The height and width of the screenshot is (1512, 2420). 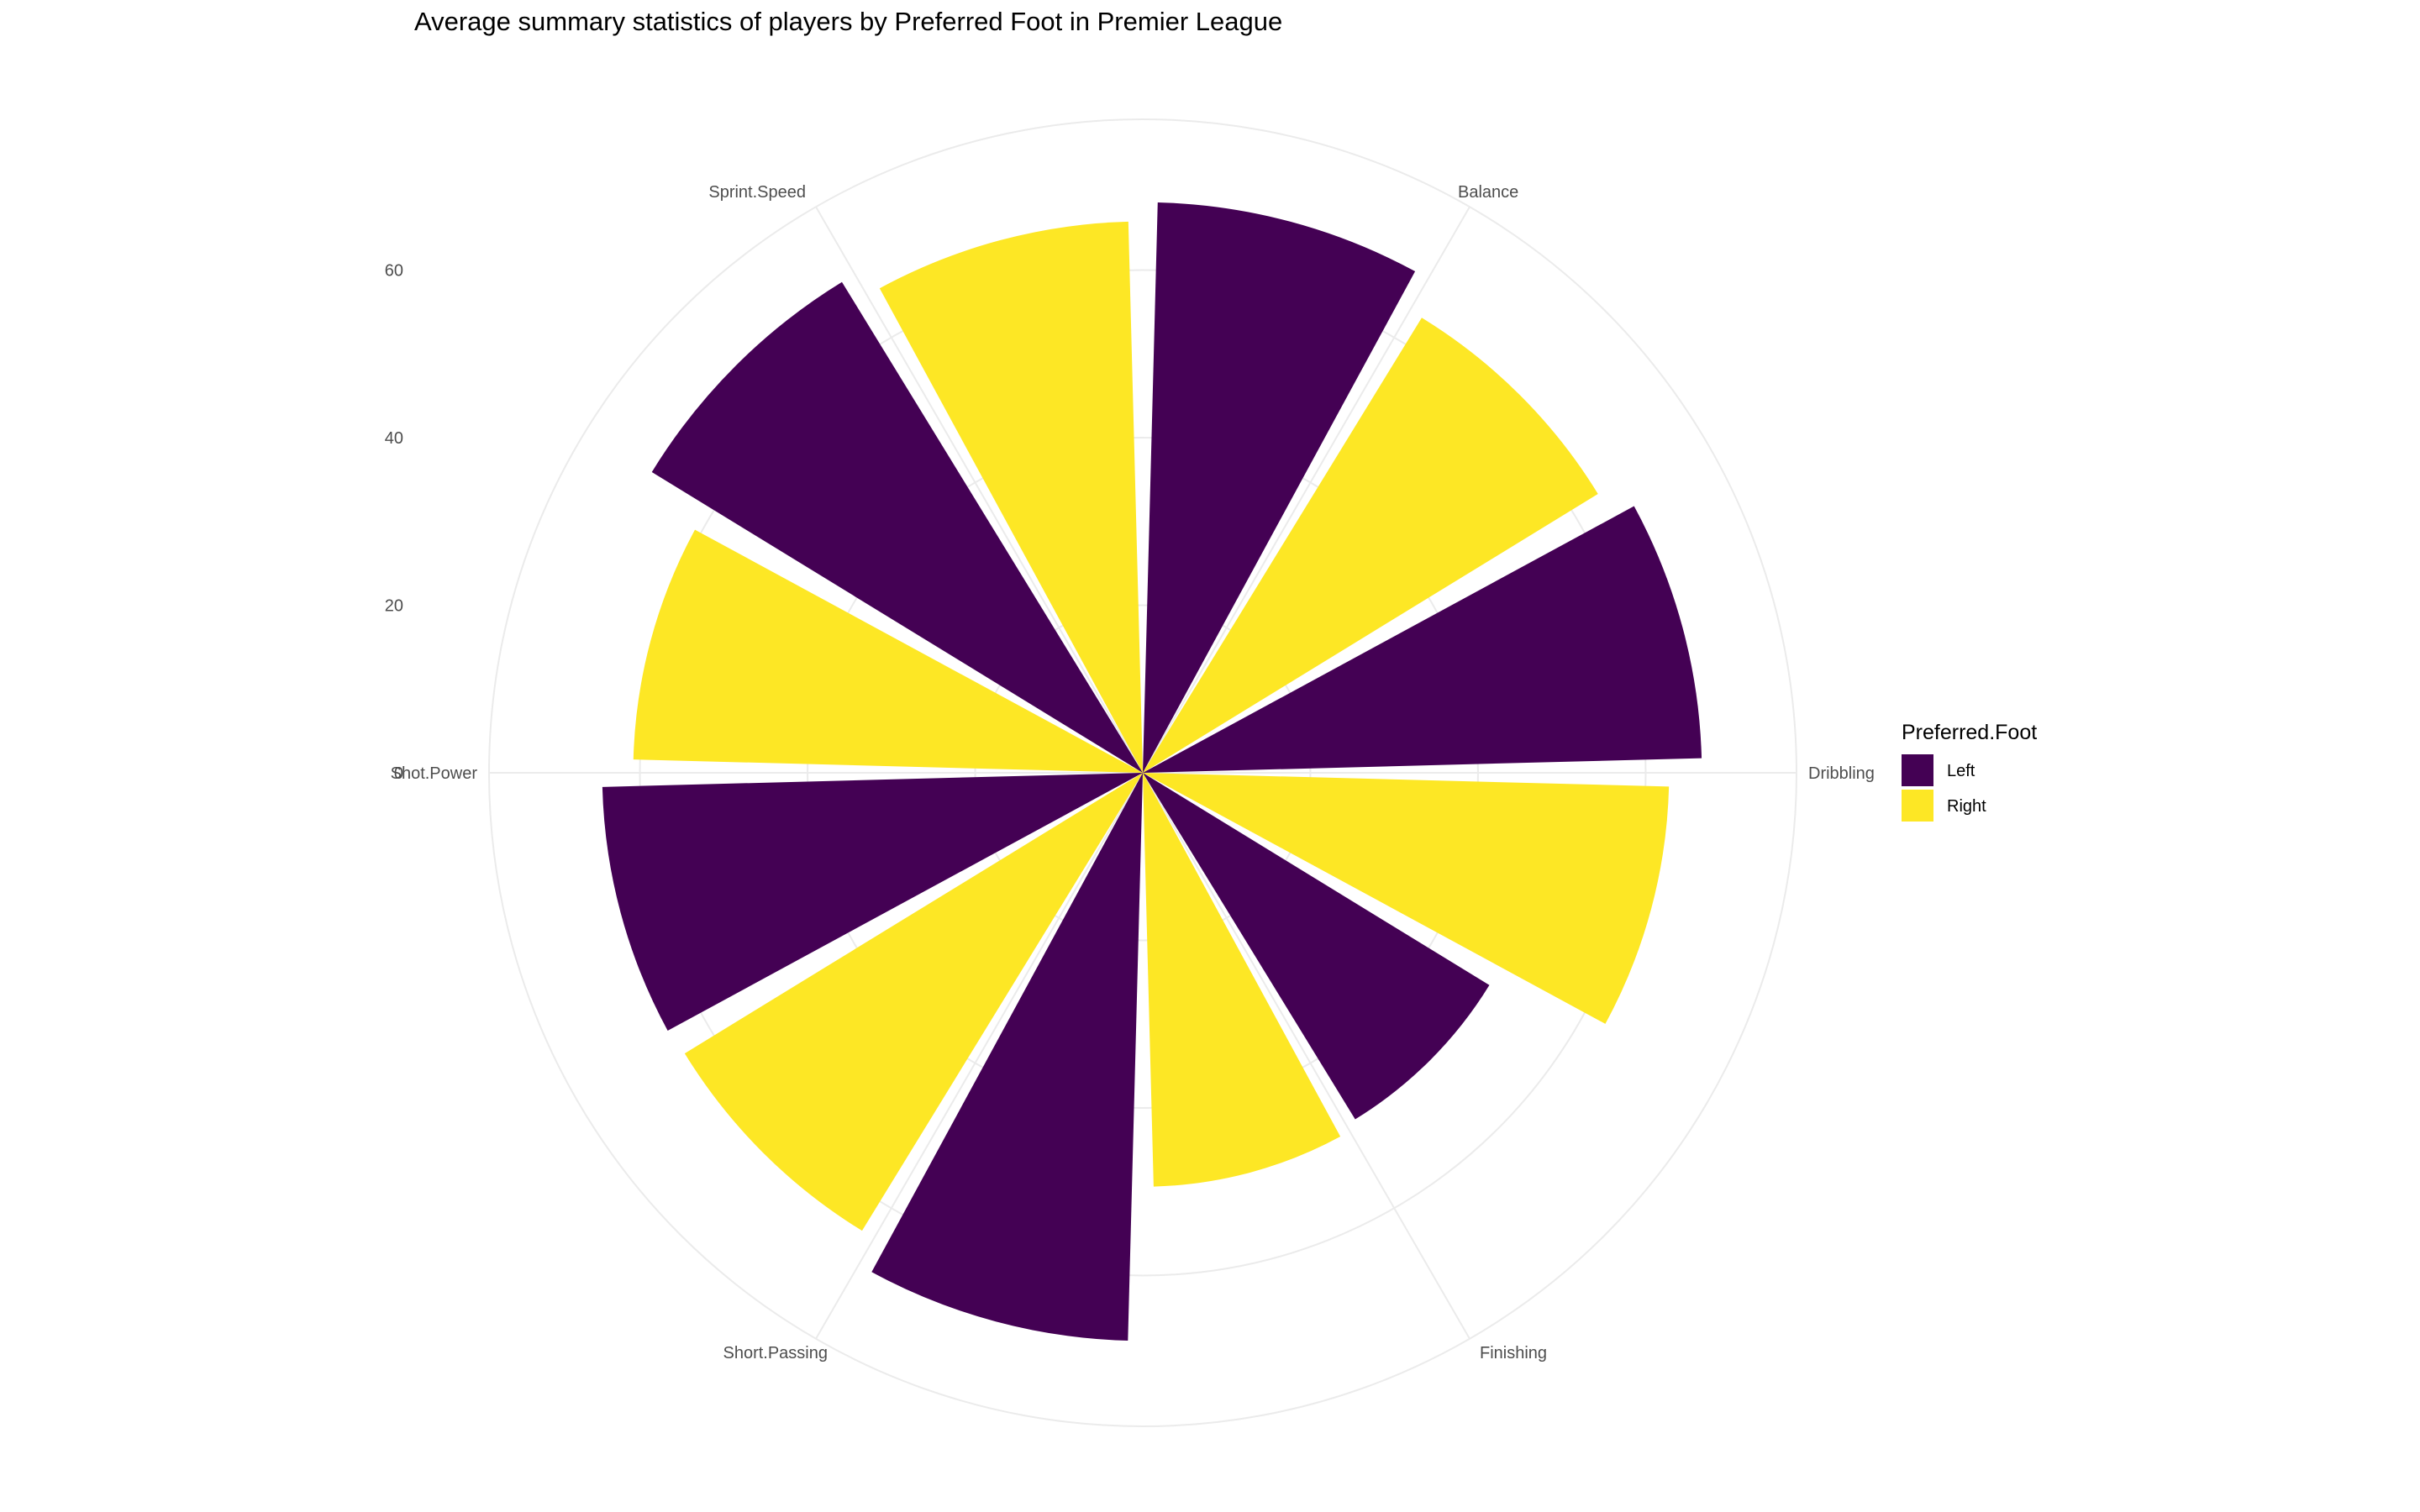 What do you see at coordinates (1967, 806) in the screenshot?
I see `legend-label-right: Right` at bounding box center [1967, 806].